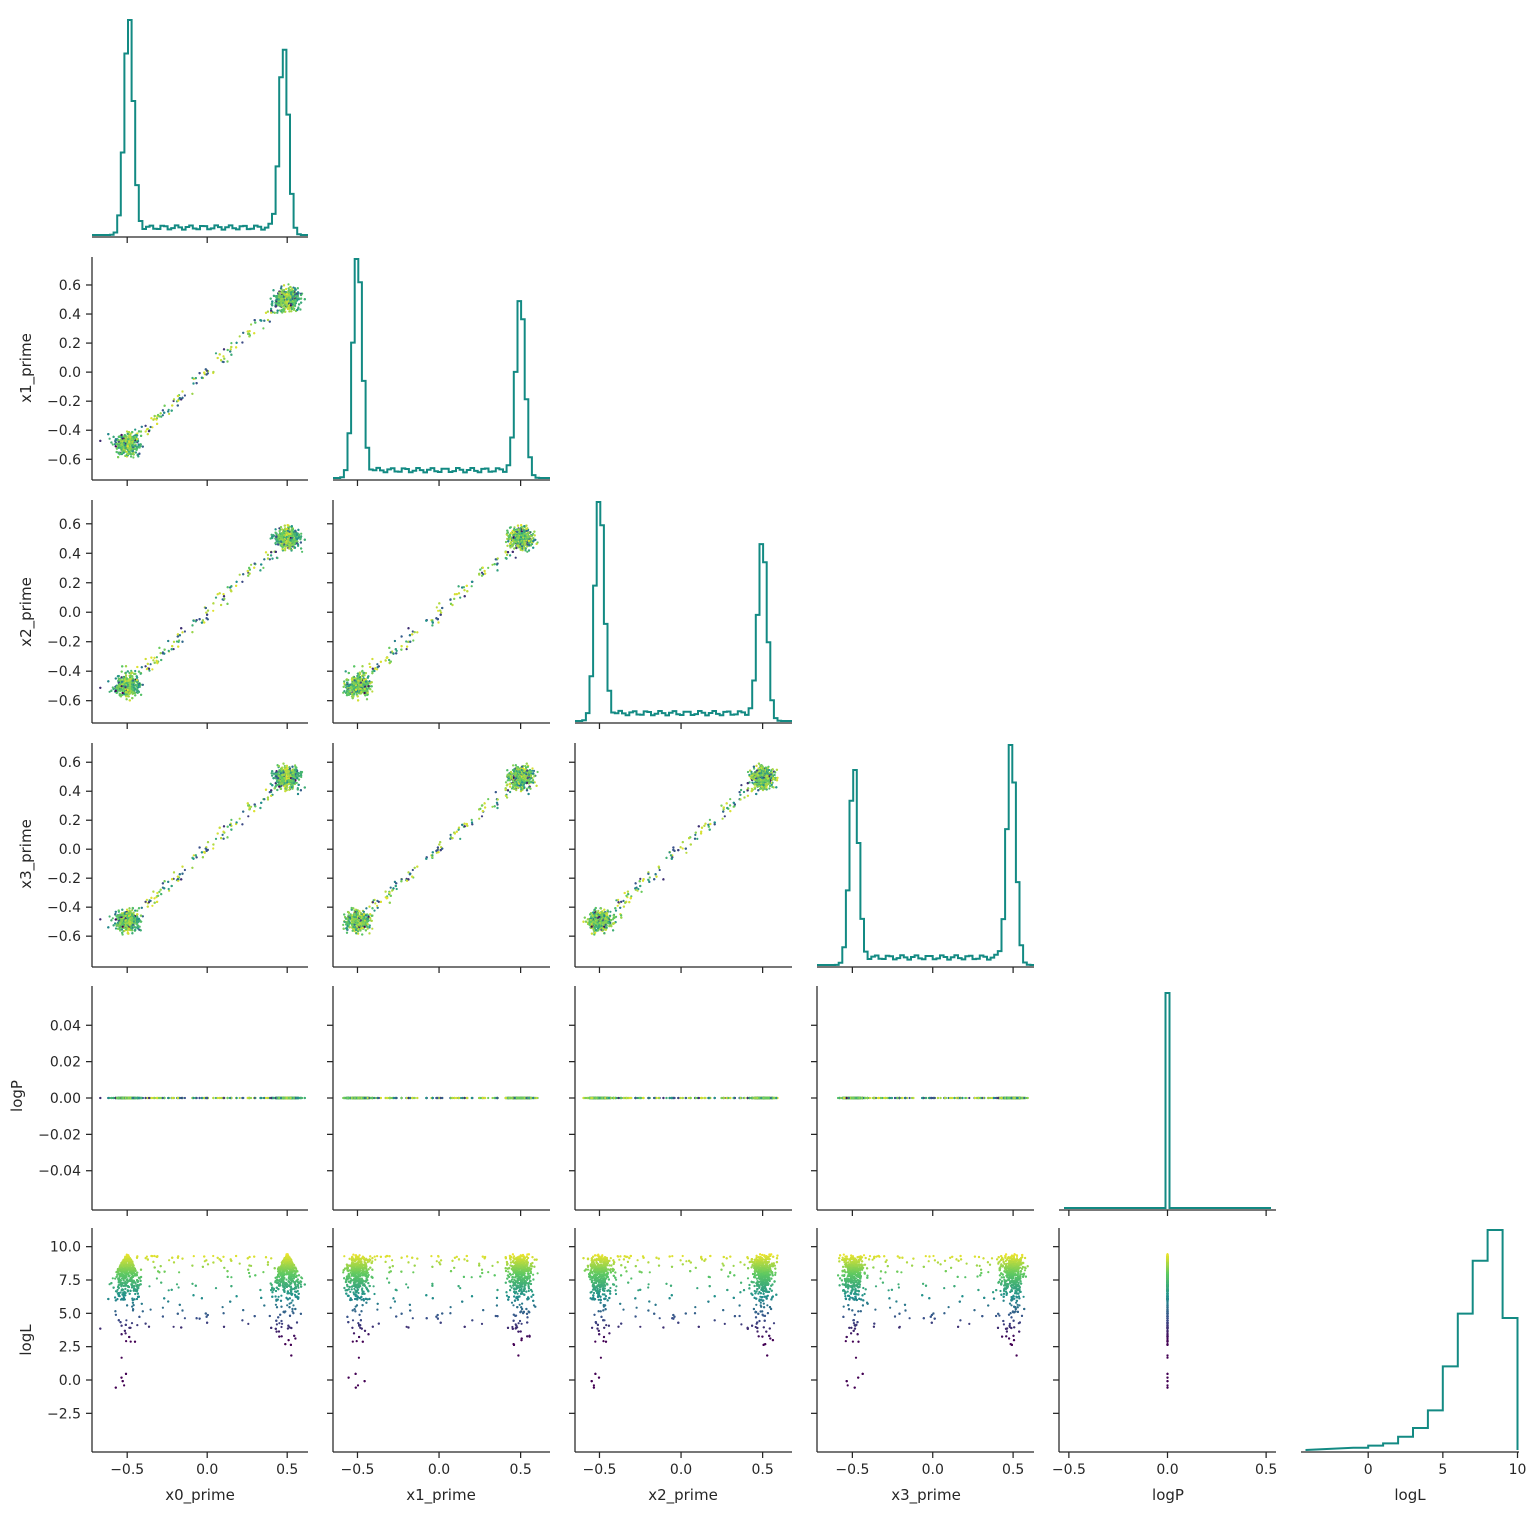 Image resolution: width=1534 pixels, height=1514 pixels. What do you see at coordinates (925, 855) in the screenshot?
I see `histogram-line` at bounding box center [925, 855].